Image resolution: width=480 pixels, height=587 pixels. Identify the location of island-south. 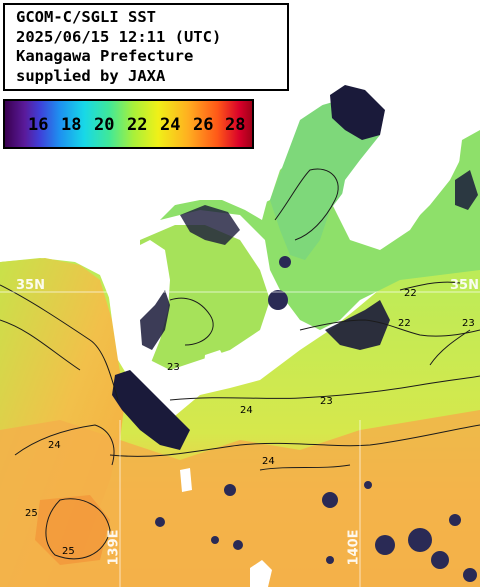
(261, 573).